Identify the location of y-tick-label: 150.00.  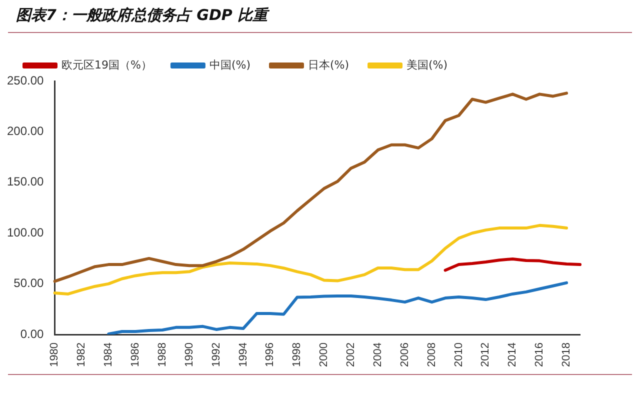
(25, 181).